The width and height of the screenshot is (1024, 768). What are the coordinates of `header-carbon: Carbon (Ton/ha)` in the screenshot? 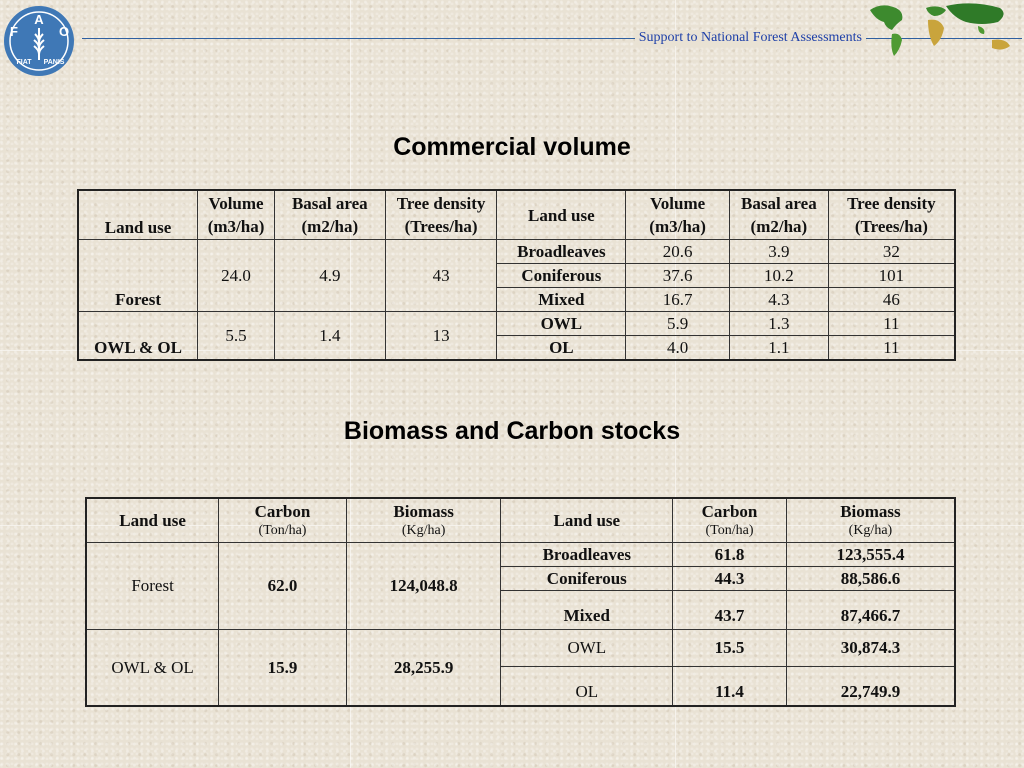 It's located at (282, 520).